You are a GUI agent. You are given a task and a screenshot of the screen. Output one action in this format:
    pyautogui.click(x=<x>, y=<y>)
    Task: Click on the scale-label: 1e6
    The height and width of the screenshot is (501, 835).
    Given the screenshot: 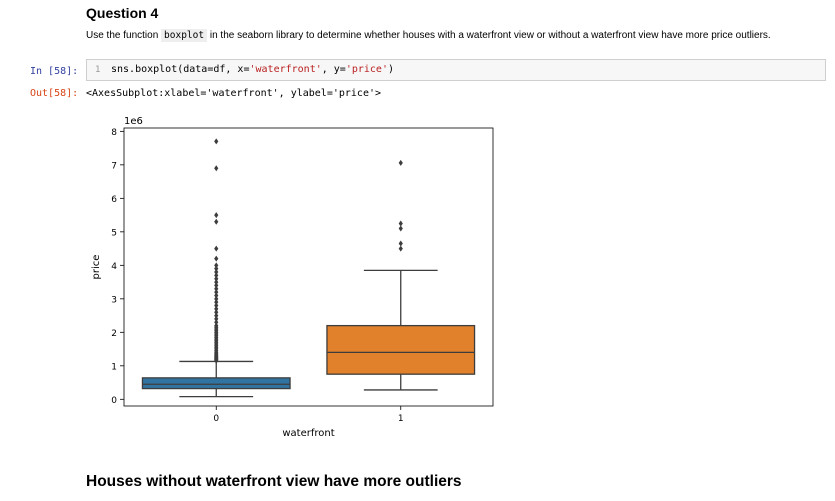 What is the action you would take?
    pyautogui.click(x=133, y=121)
    